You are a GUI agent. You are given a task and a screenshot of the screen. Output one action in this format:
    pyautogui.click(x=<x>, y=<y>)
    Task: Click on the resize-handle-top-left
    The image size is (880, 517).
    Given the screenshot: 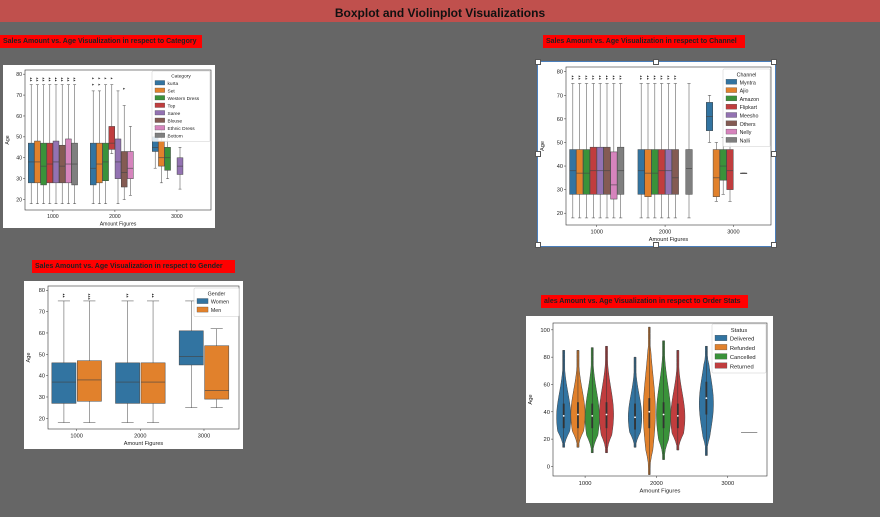 What is the action you would take?
    pyautogui.click(x=538, y=62)
    